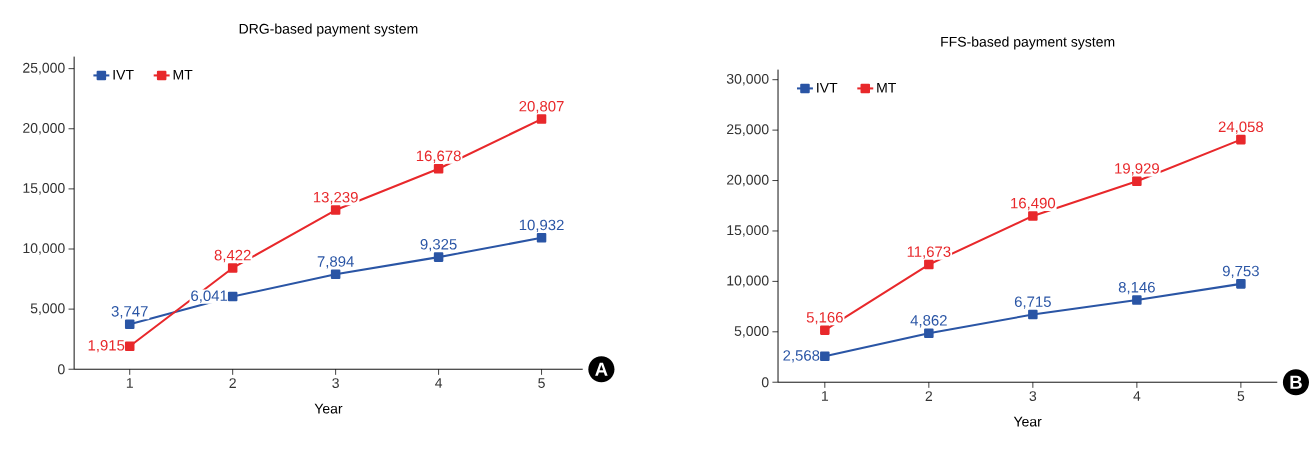  Describe the element at coordinates (438, 245) in the screenshot. I see `data-label: 9,325` at that location.